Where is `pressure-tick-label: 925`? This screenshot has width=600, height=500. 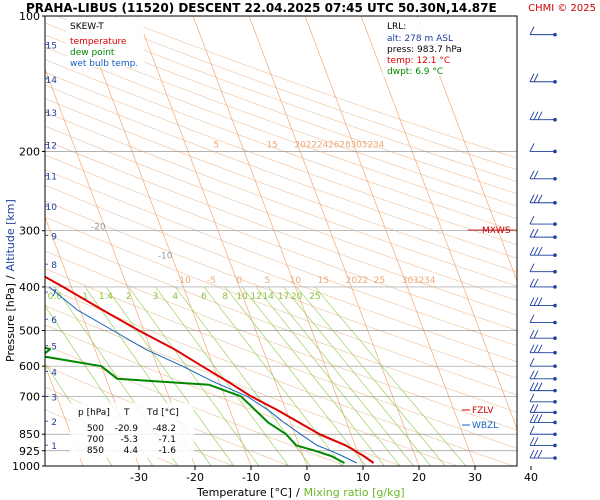 pressure-tick-label: 925 is located at coordinates (29, 451).